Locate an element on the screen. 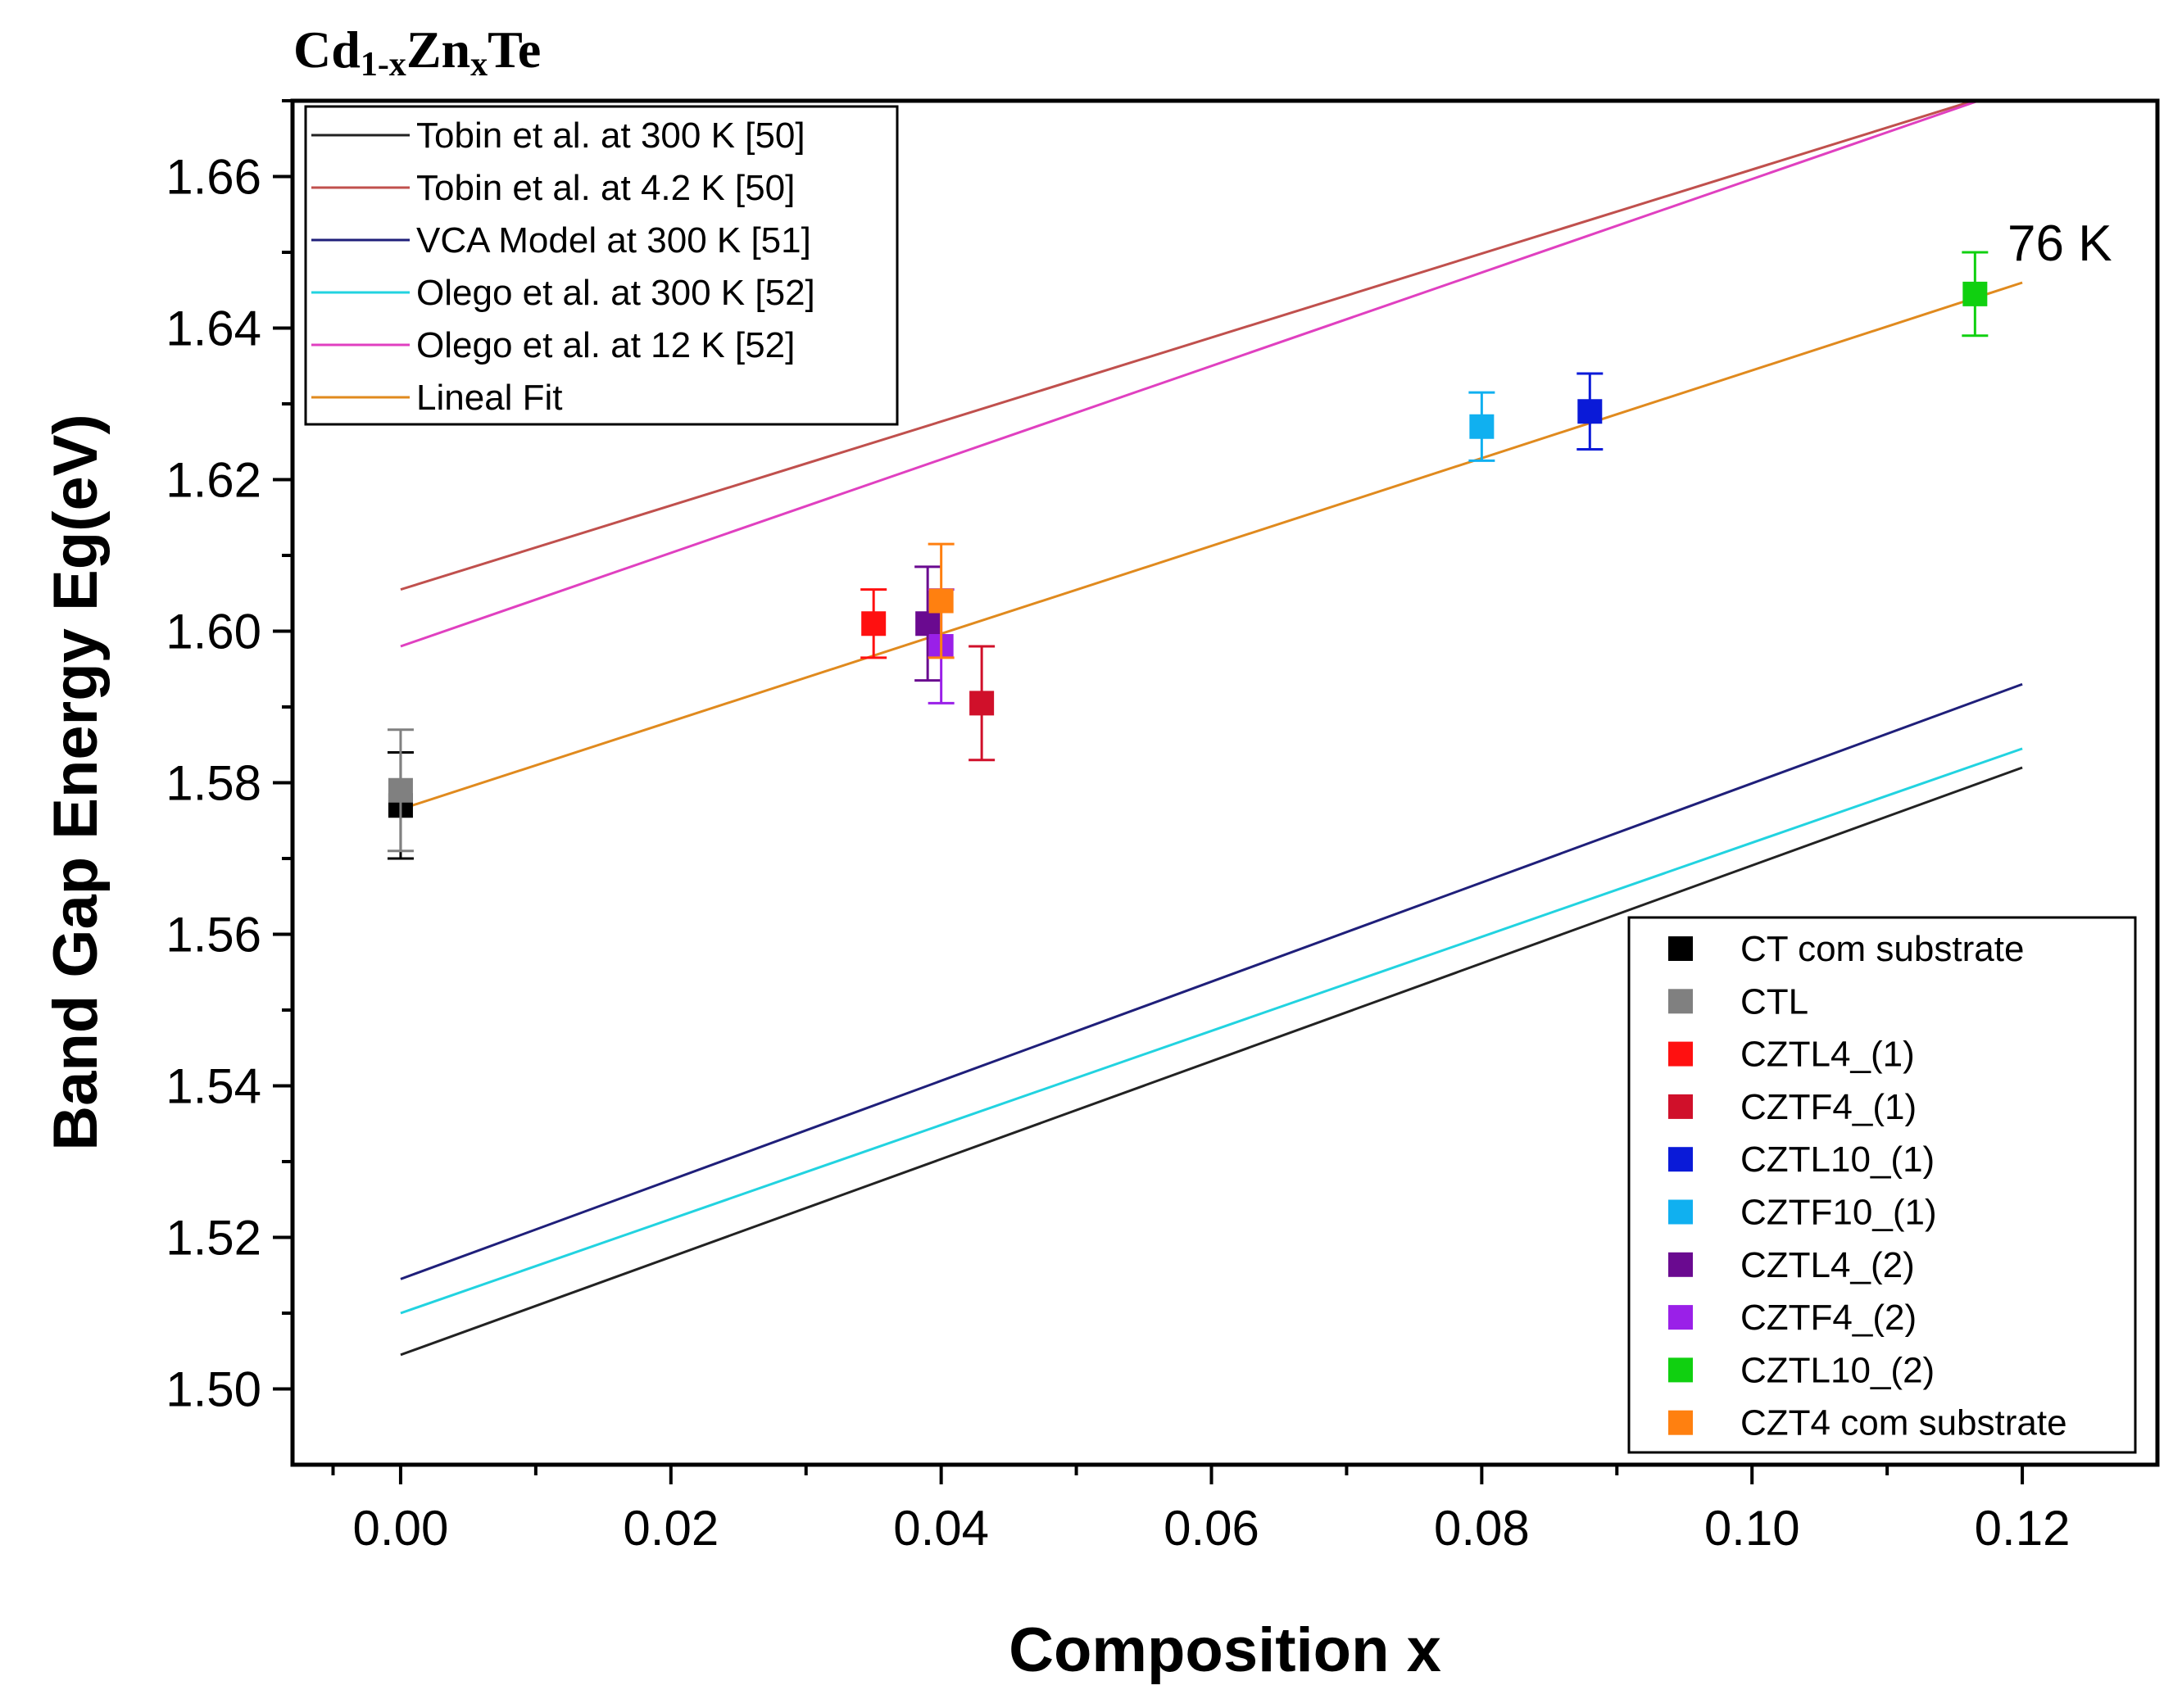 The height and width of the screenshot is (1708, 2173). title-part-4: Te is located at coordinates (514, 50).